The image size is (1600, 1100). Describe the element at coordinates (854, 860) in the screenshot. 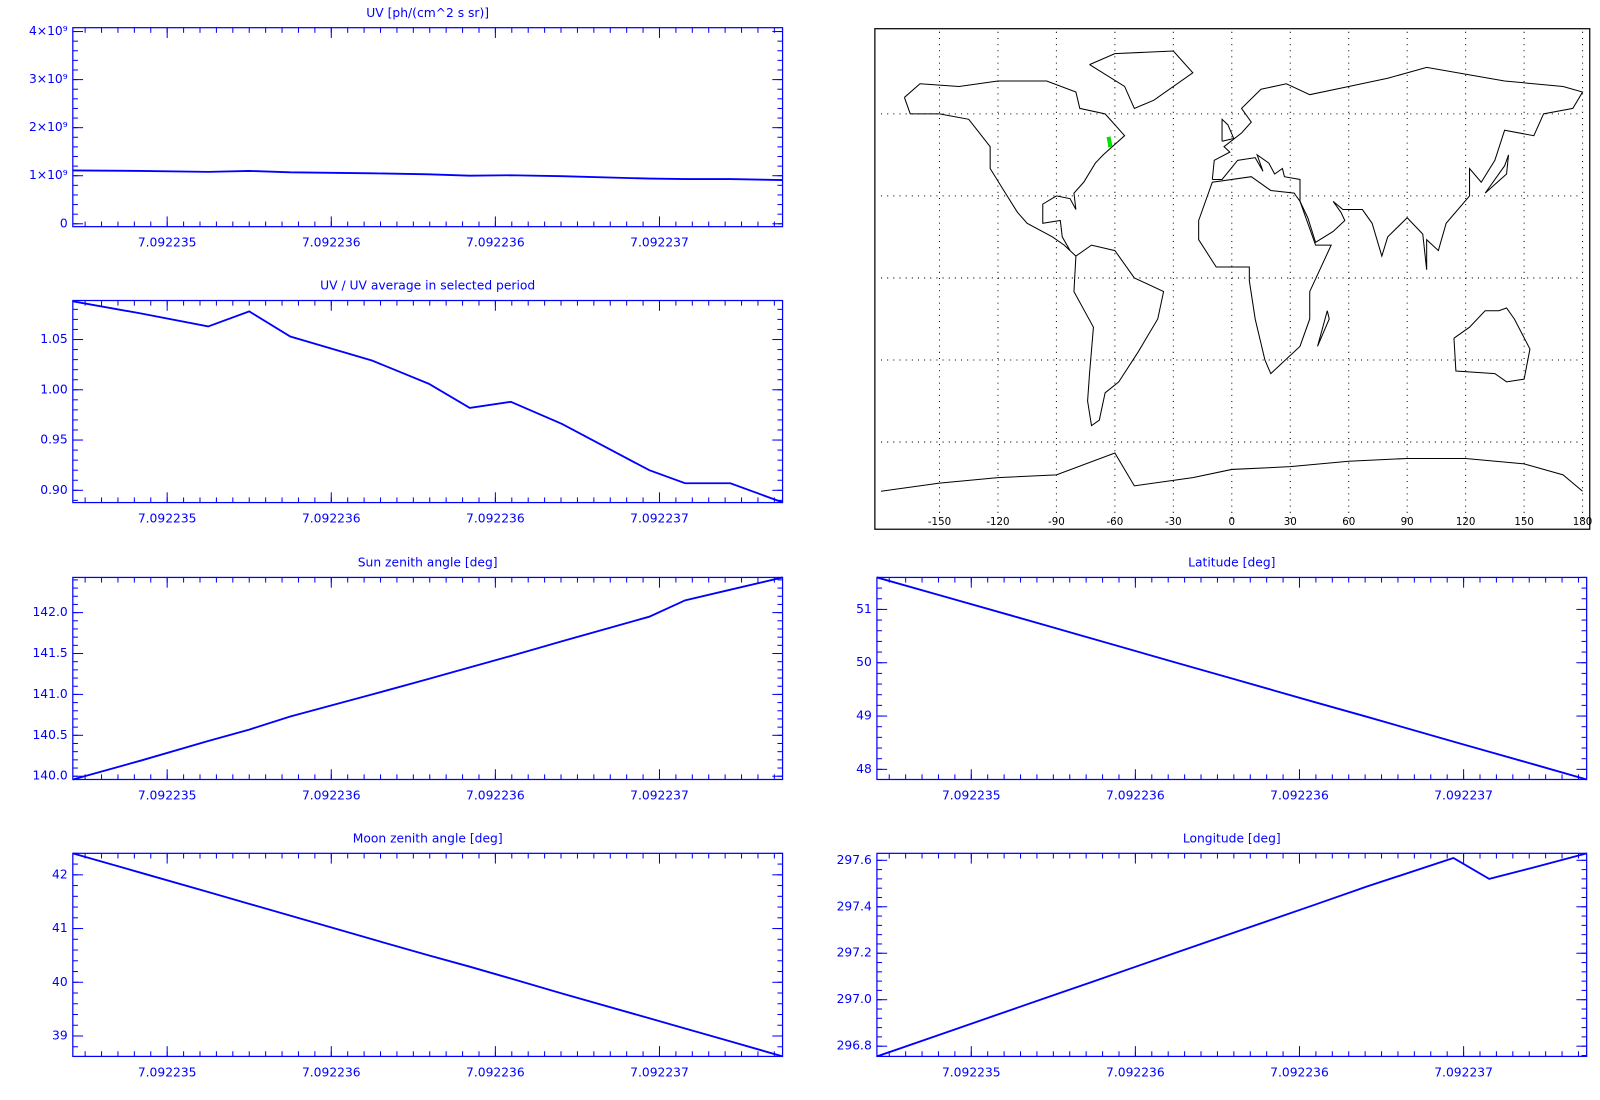

I see `y-tick-label: 297.6` at that location.